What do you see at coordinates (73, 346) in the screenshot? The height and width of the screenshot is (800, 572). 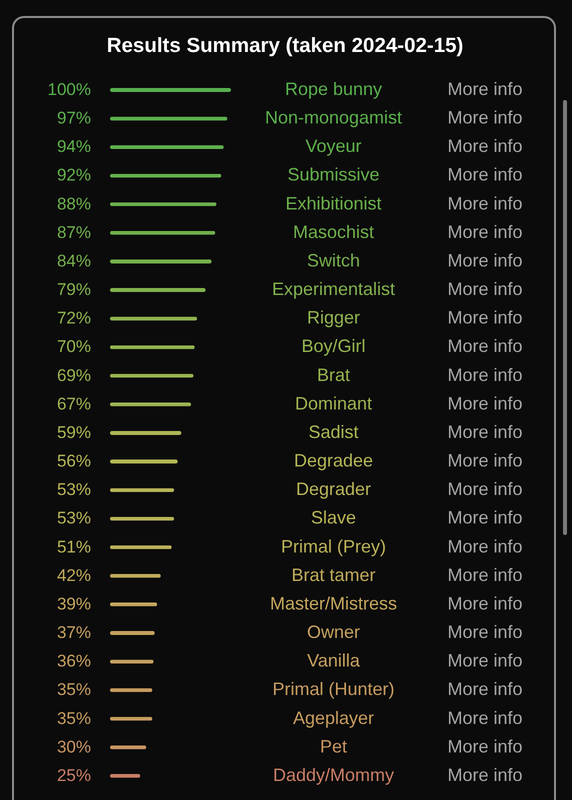 I see `data-label: 70%` at bounding box center [73, 346].